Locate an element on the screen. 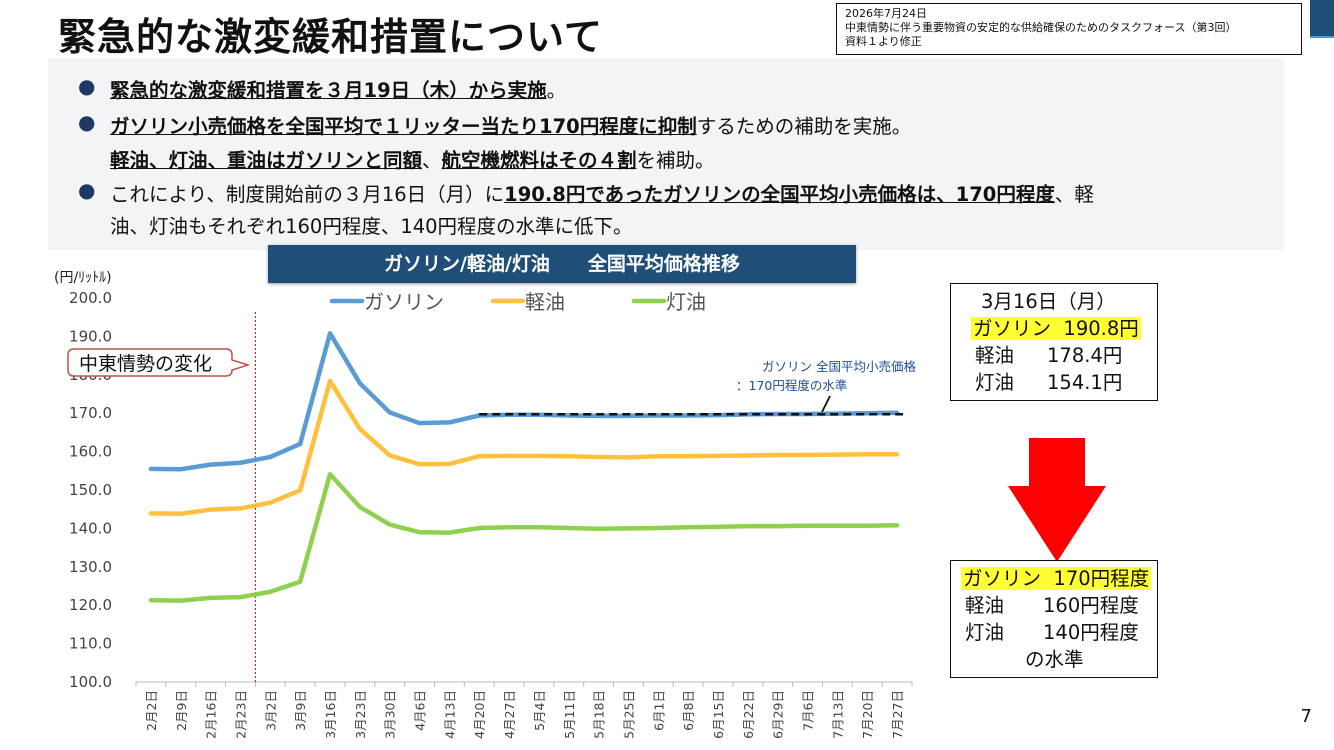  x-tick-label: 6月15日 is located at coordinates (718, 714).